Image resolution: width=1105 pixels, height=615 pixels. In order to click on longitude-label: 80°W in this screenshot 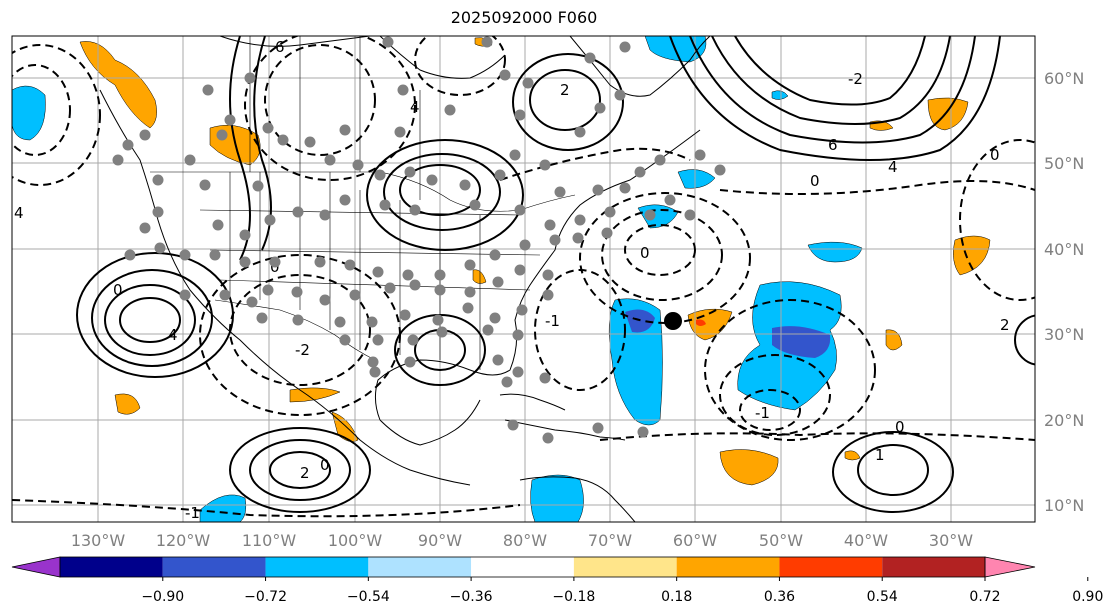, I will do `click(525, 540)`.